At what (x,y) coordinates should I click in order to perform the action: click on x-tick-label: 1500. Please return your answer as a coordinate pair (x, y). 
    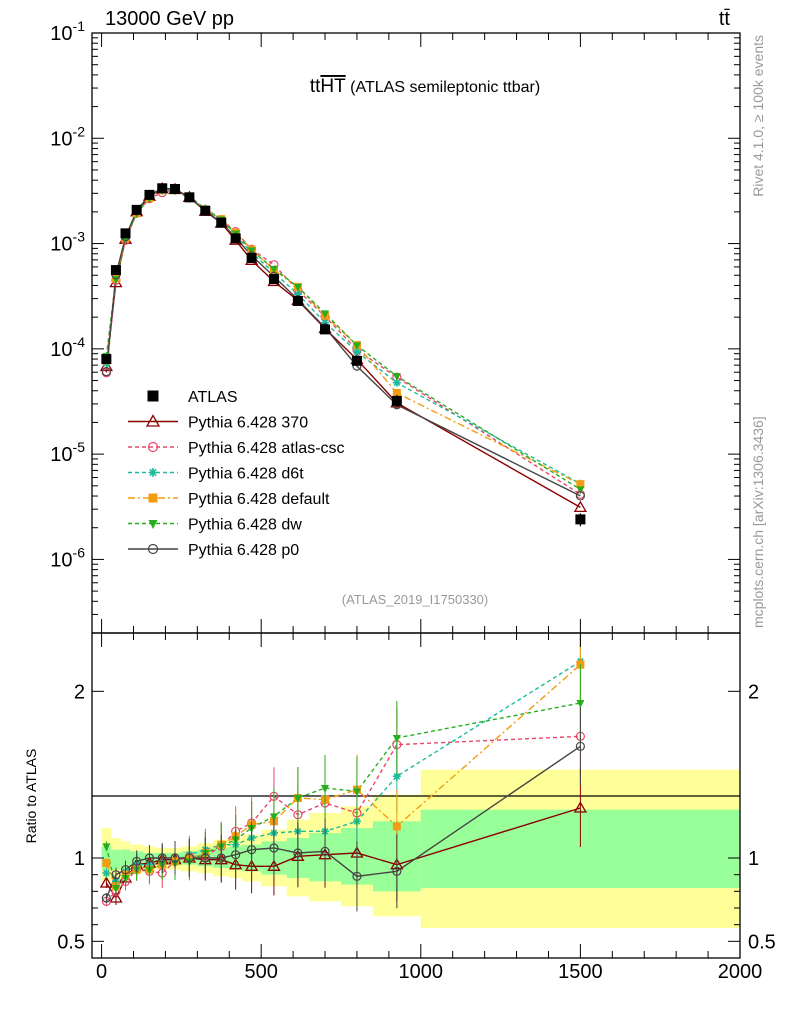
    Looking at the image, I should click on (580, 972).